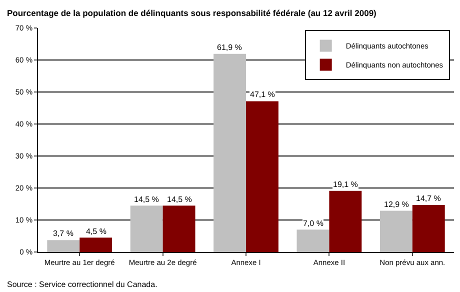 The height and width of the screenshot is (292, 460). What do you see at coordinates (229, 47) in the screenshot?
I see `data-label: 61,9 %` at bounding box center [229, 47].